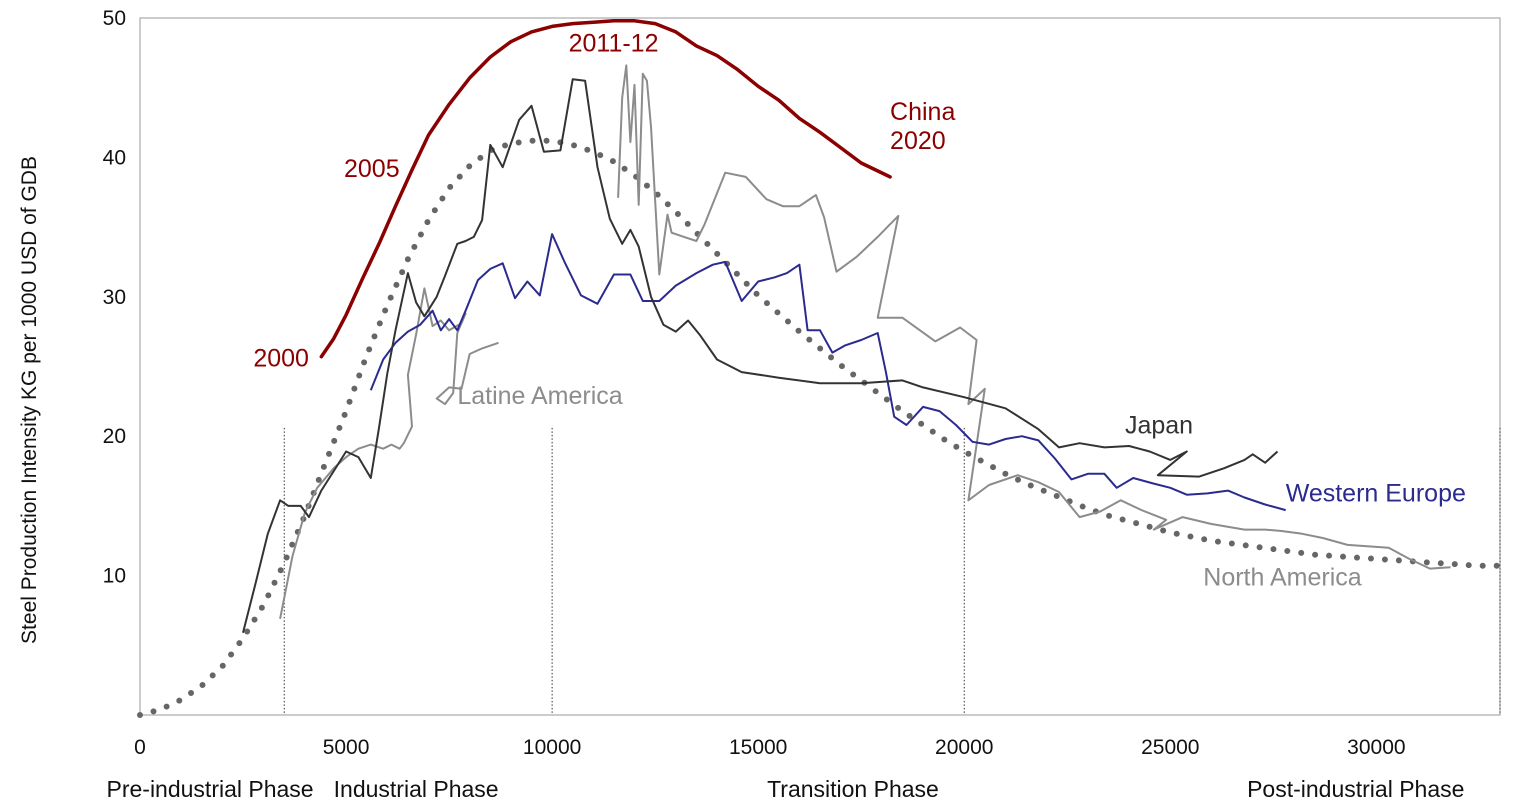 Image resolution: width=1532 pixels, height=808 pixels. I want to click on x-tick-label: 10000, so click(552, 747).